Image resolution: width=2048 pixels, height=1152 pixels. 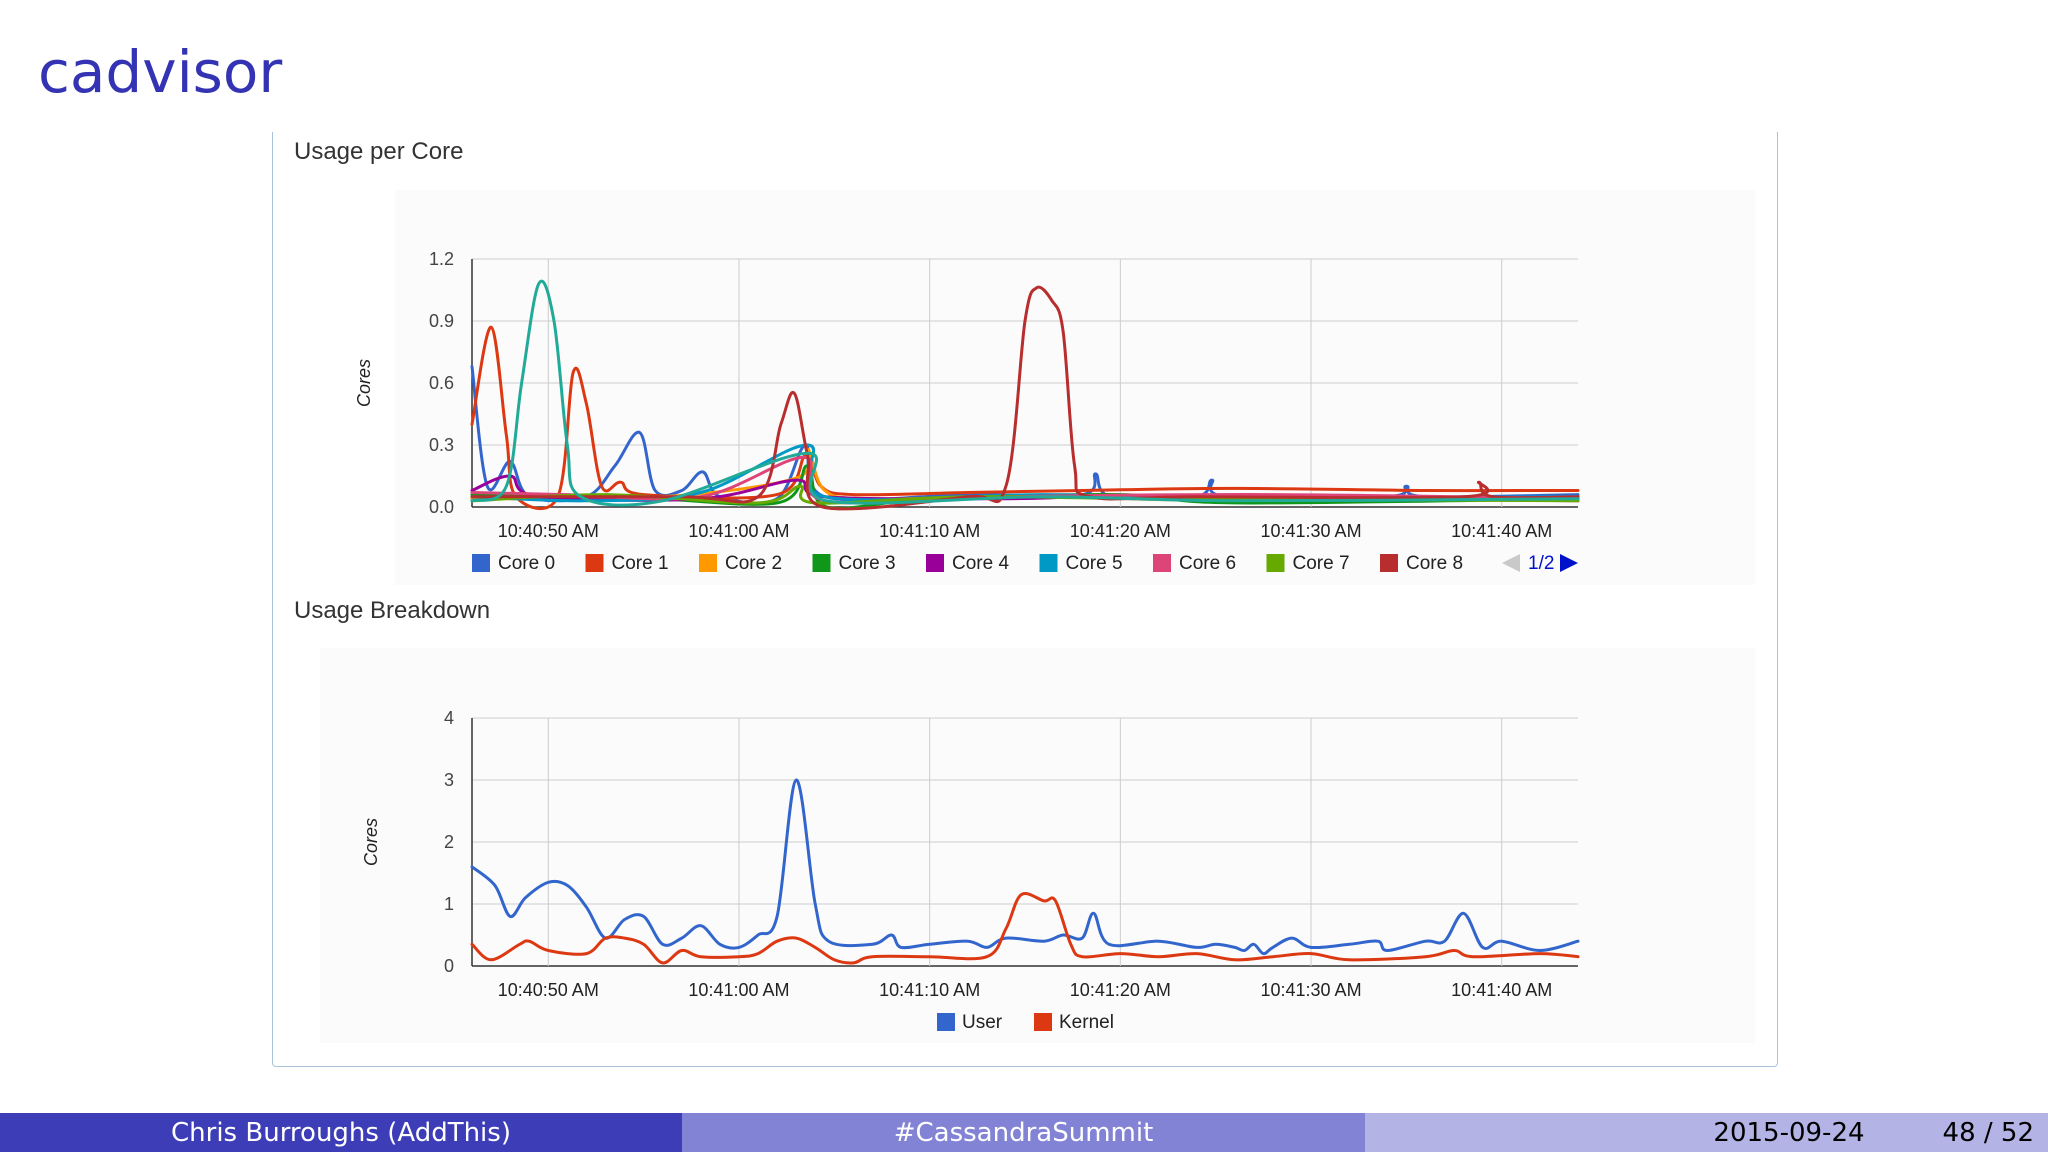 I want to click on y-tick-label: 3, so click(x=449, y=780).